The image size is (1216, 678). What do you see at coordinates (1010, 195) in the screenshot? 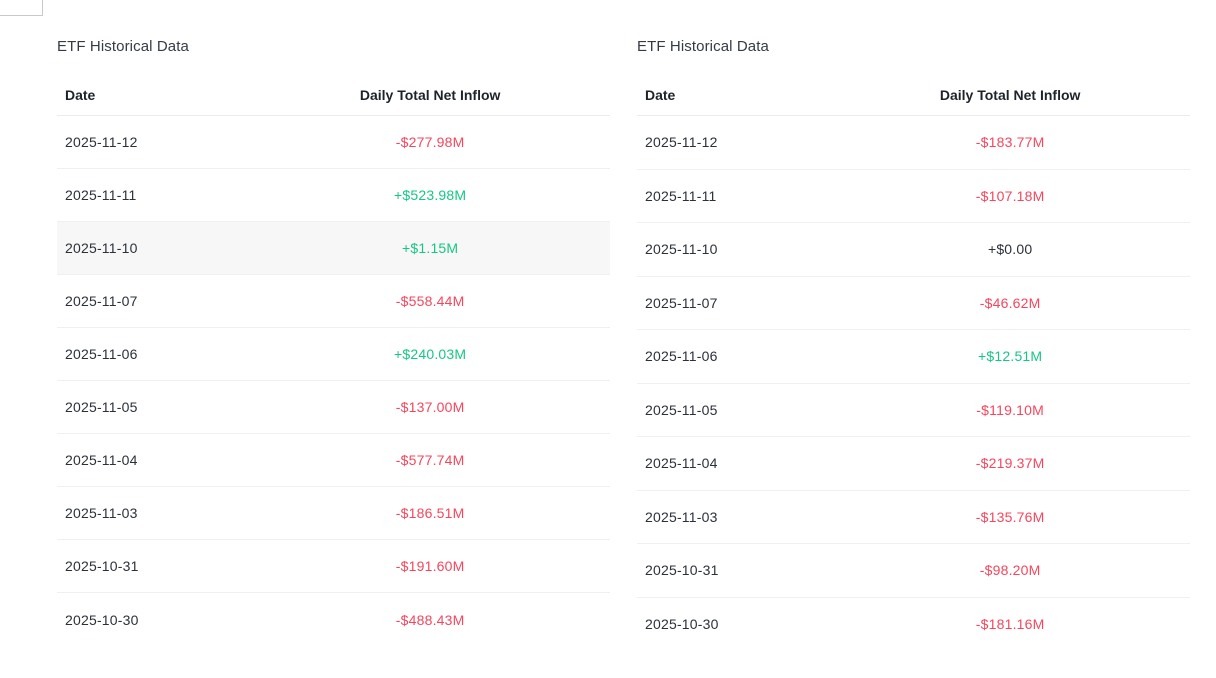
I see `net-inflow-value: -$107.18M` at bounding box center [1010, 195].